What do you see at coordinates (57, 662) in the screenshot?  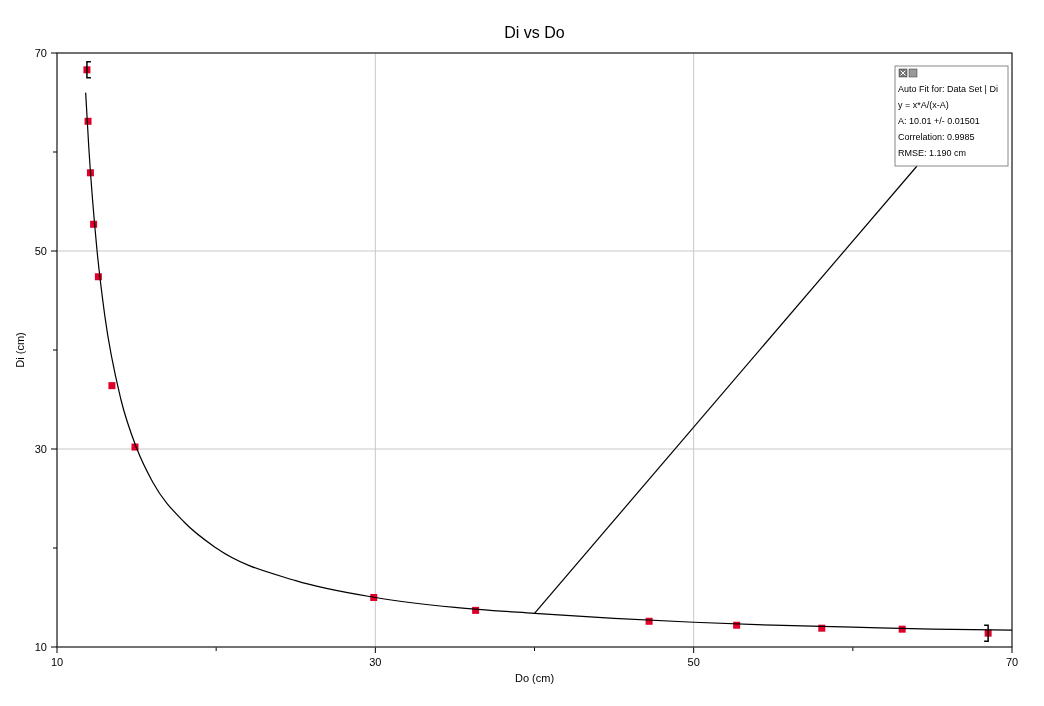 I see `x-tick-label: 10` at bounding box center [57, 662].